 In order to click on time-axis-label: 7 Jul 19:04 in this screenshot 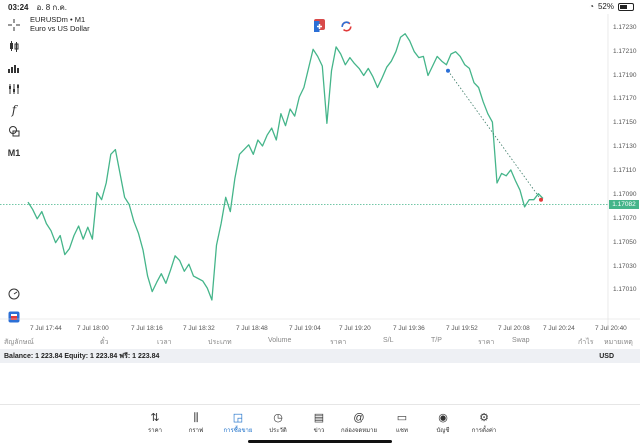, I will do `click(305, 328)`.